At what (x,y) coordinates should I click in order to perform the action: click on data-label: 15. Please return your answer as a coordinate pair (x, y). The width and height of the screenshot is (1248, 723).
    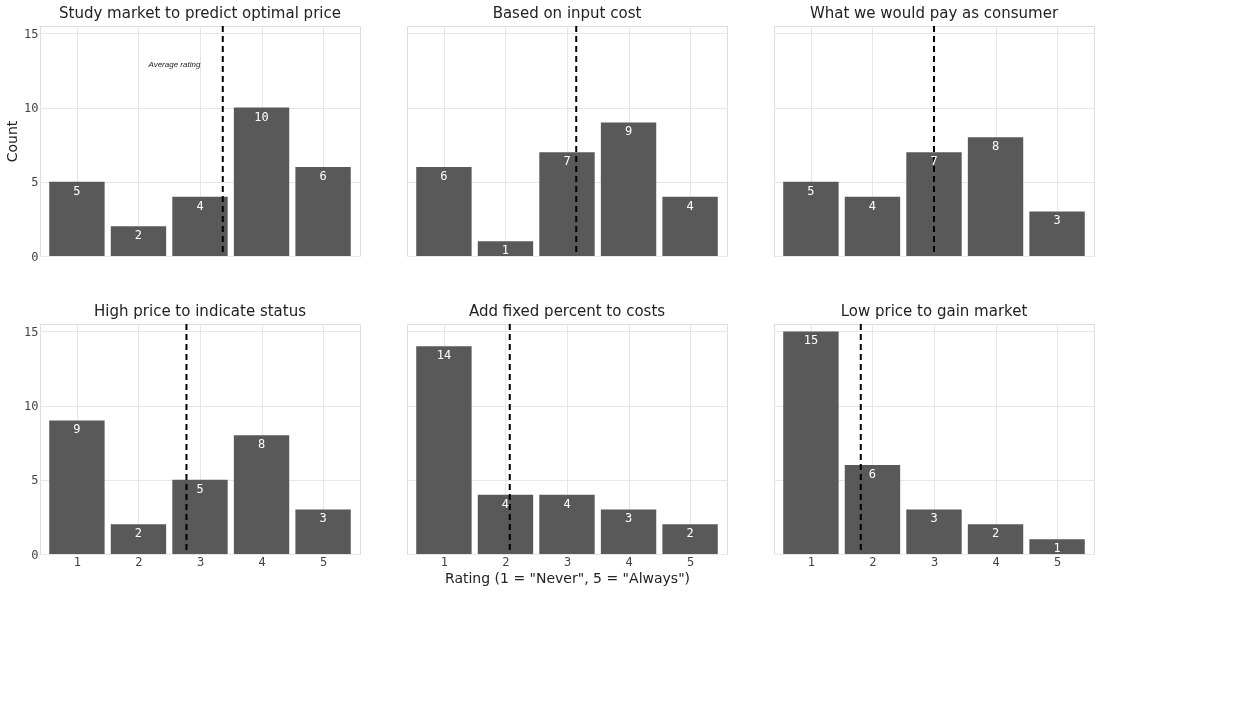
    Looking at the image, I should click on (811, 340).